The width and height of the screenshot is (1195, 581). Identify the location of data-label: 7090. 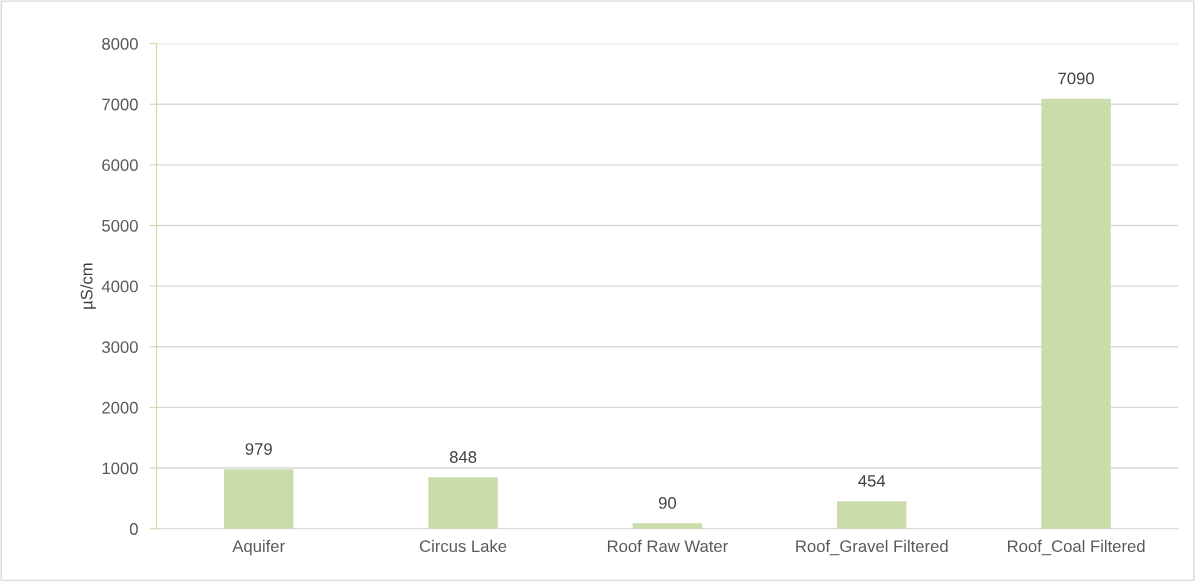
(1076, 78).